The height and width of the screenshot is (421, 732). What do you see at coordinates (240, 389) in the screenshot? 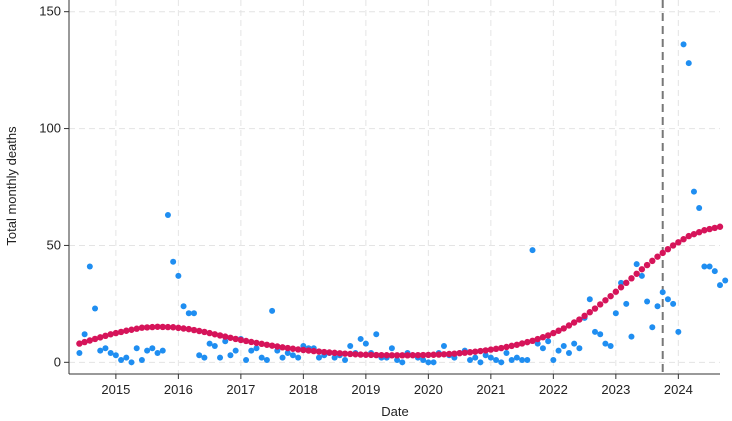
I see `x-tick-label: 2017` at bounding box center [240, 389].